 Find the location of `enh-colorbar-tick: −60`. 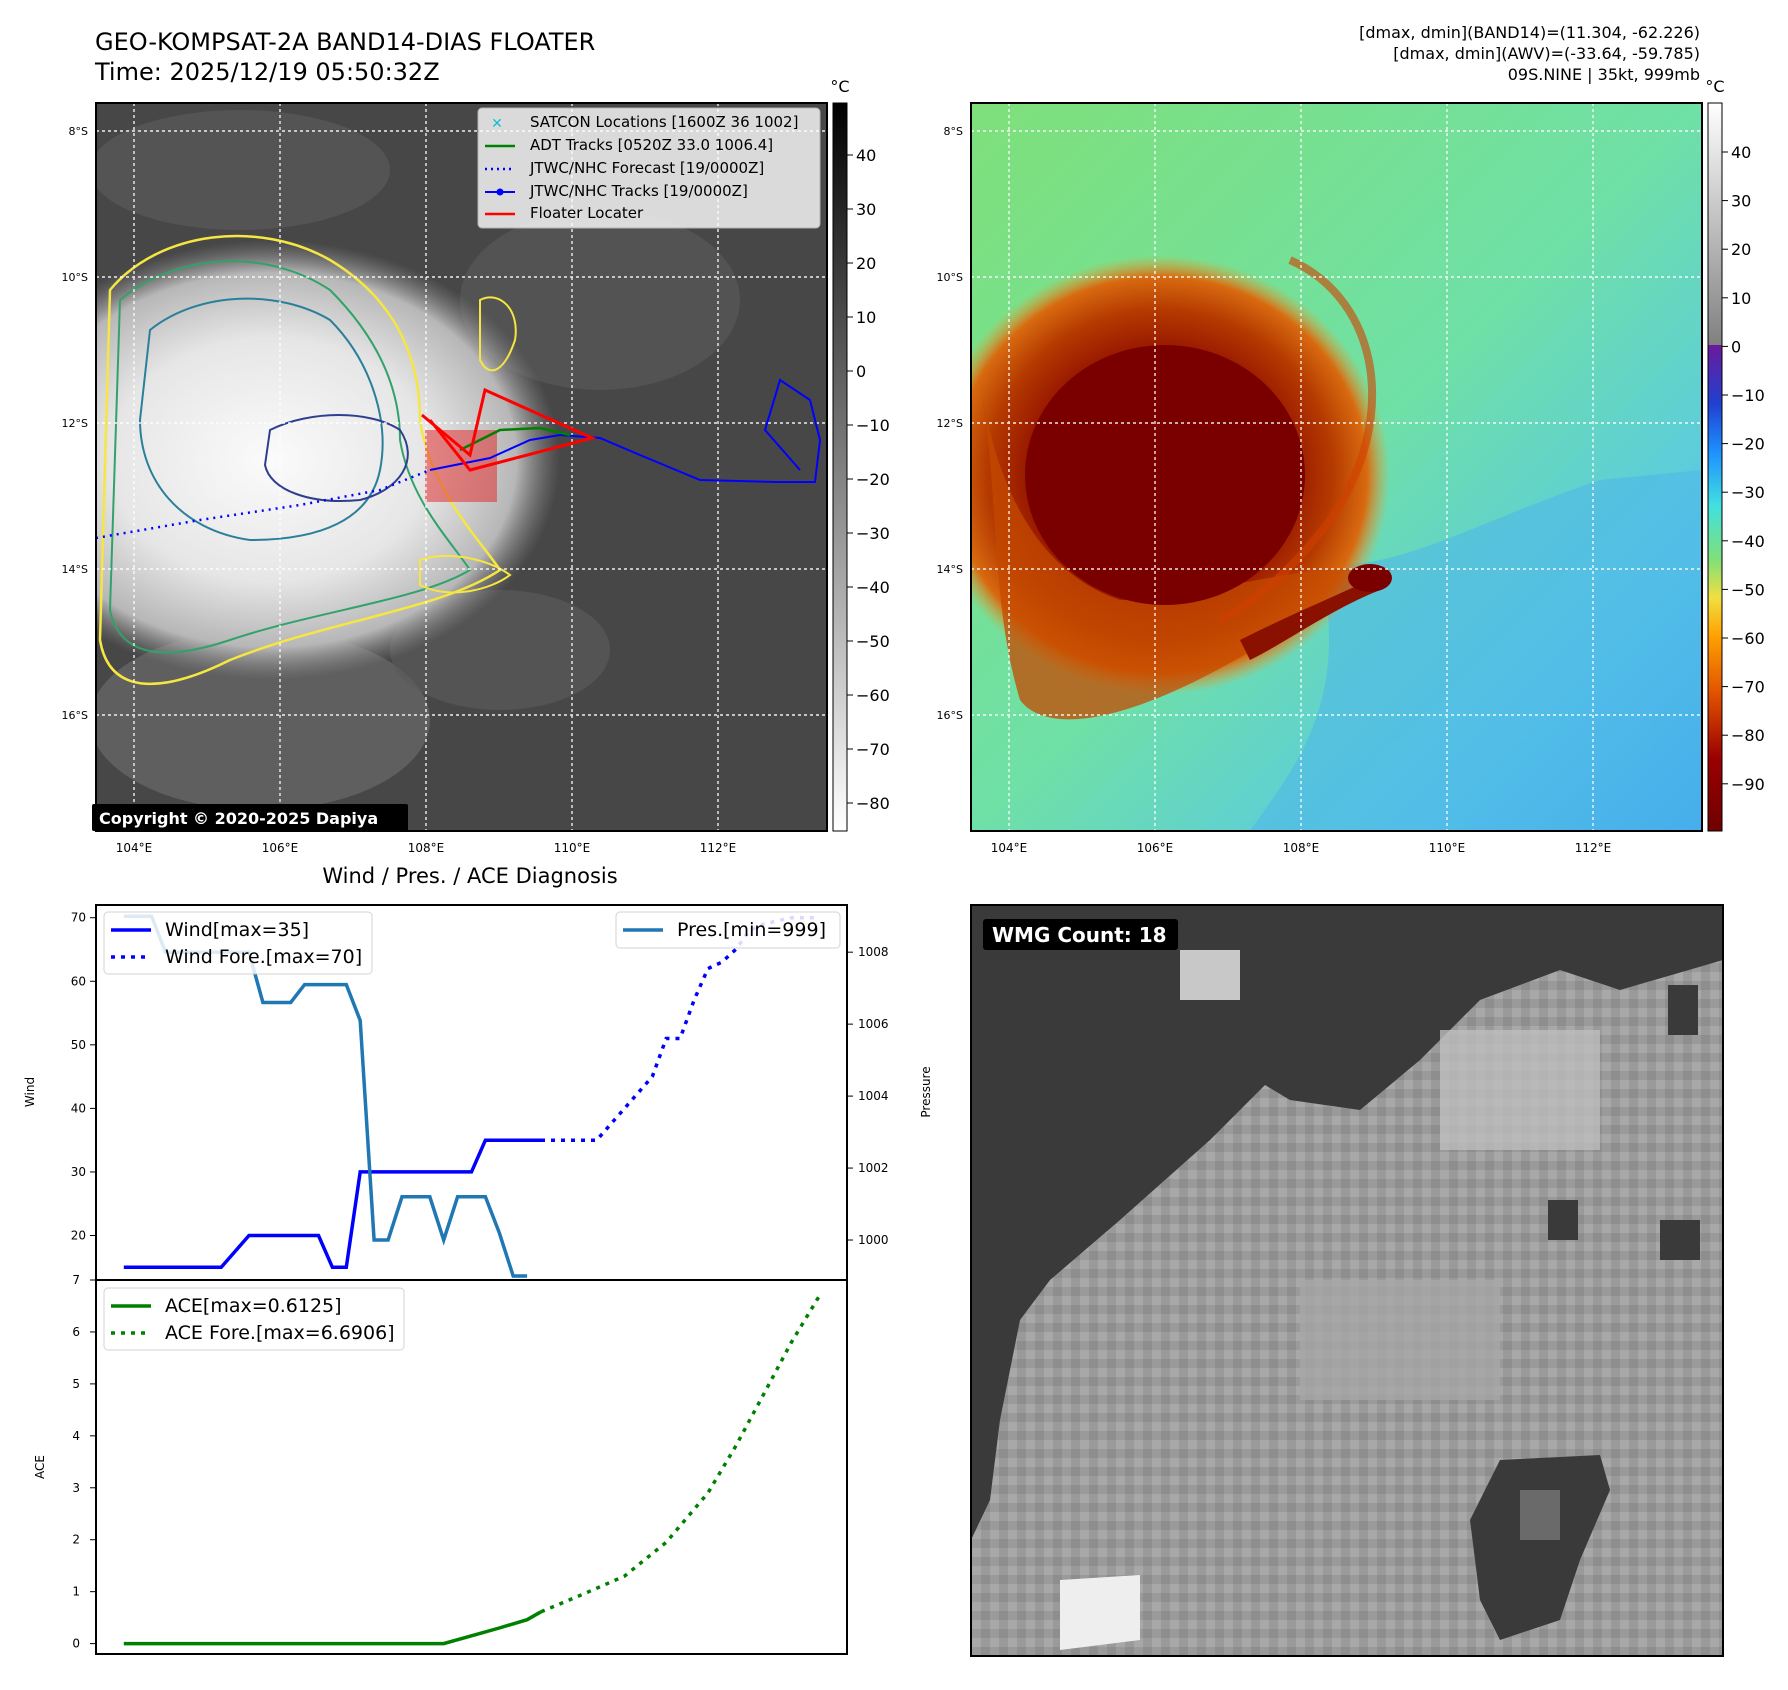

enh-colorbar-tick: −60 is located at coordinates (1748, 638).